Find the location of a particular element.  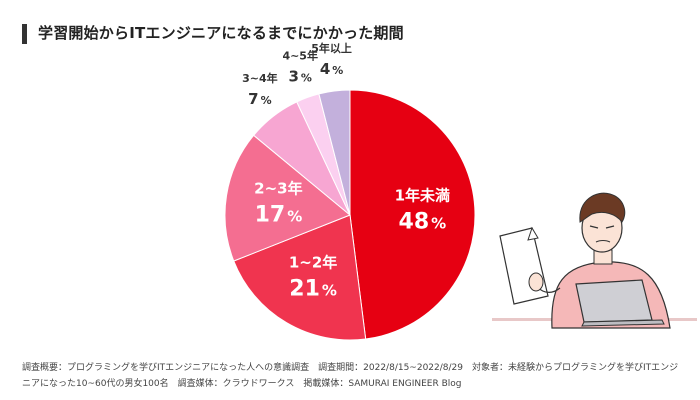

slice-label: 1年未満 is located at coordinates (422, 195).